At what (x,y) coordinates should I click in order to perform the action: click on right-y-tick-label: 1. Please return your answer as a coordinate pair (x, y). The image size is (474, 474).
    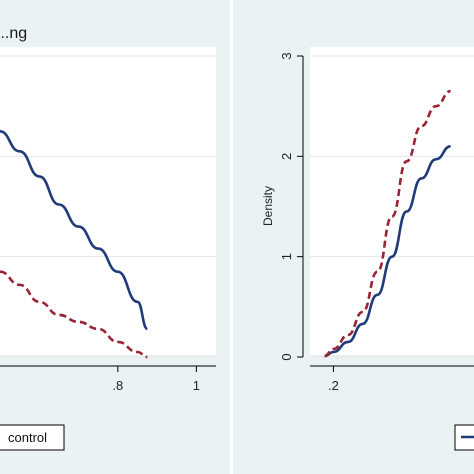
    Looking at the image, I should click on (286, 256).